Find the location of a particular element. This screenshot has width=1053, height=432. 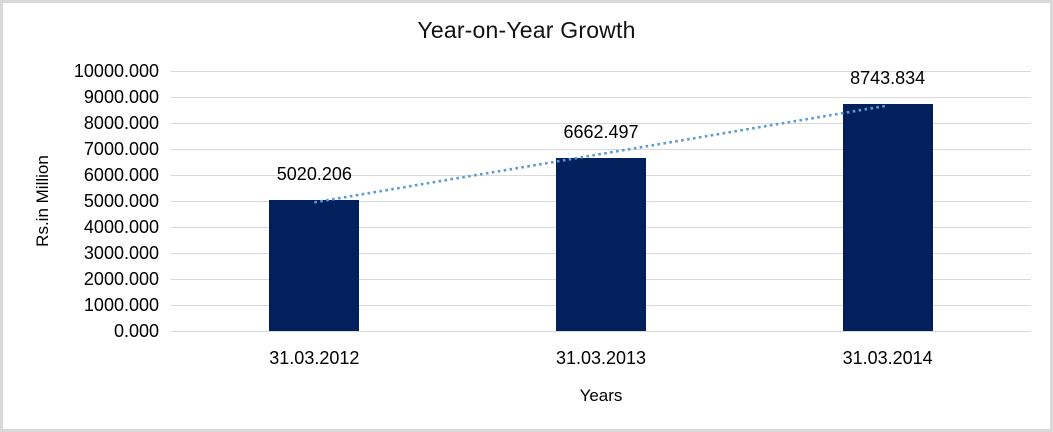

y-axis-tick-label: 6000.000 is located at coordinates (121, 175).